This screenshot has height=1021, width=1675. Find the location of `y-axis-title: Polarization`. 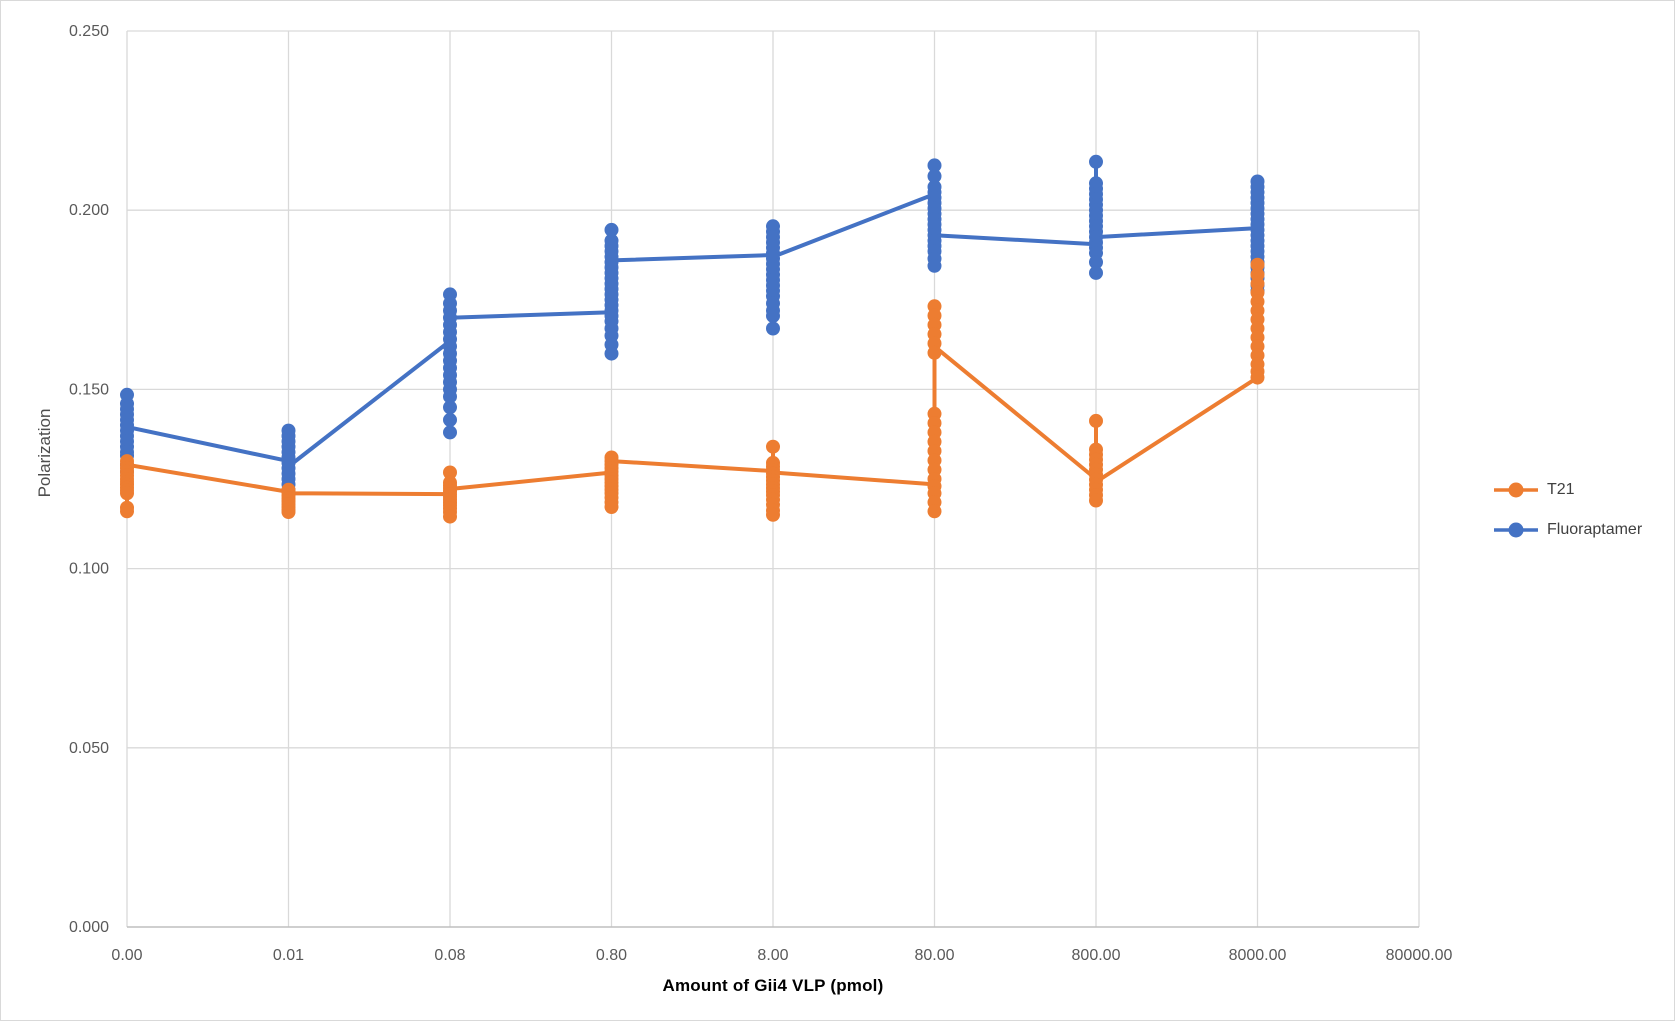

y-axis-title: Polarization is located at coordinates (44, 453).